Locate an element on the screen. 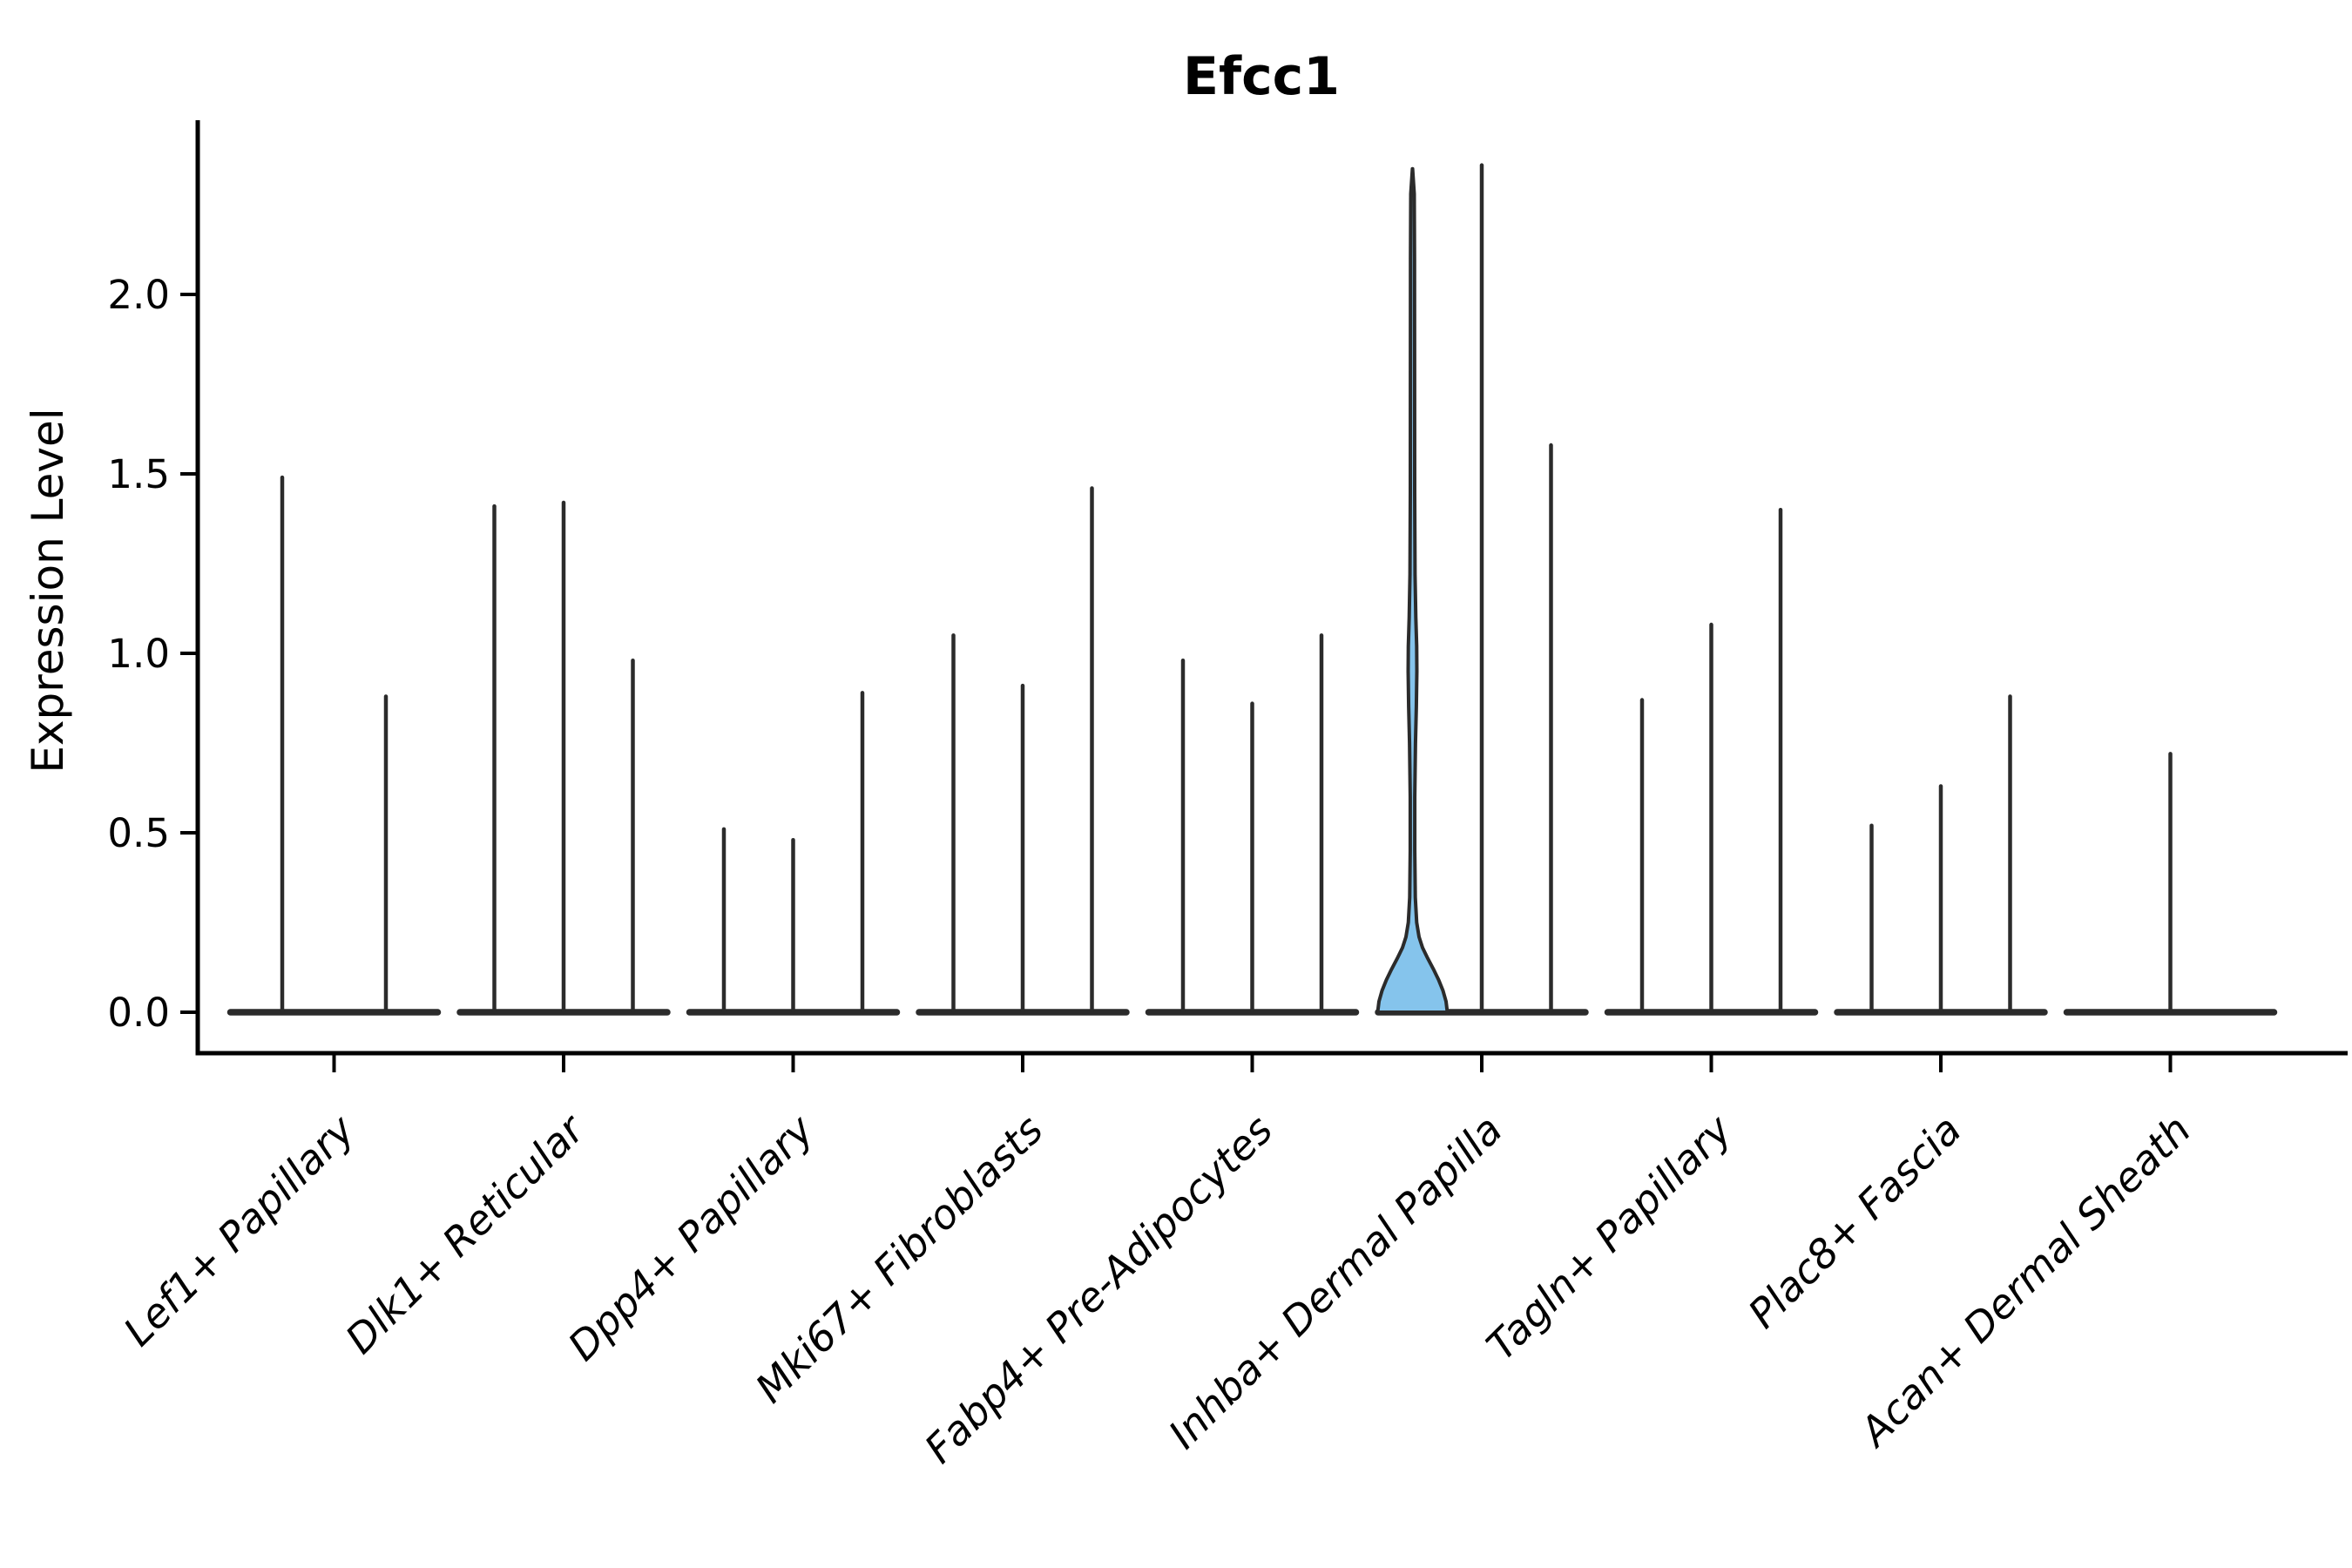 This screenshot has width=2352, height=1568. x-tick-label: Lef1+ Papillary is located at coordinates (238, 1230).